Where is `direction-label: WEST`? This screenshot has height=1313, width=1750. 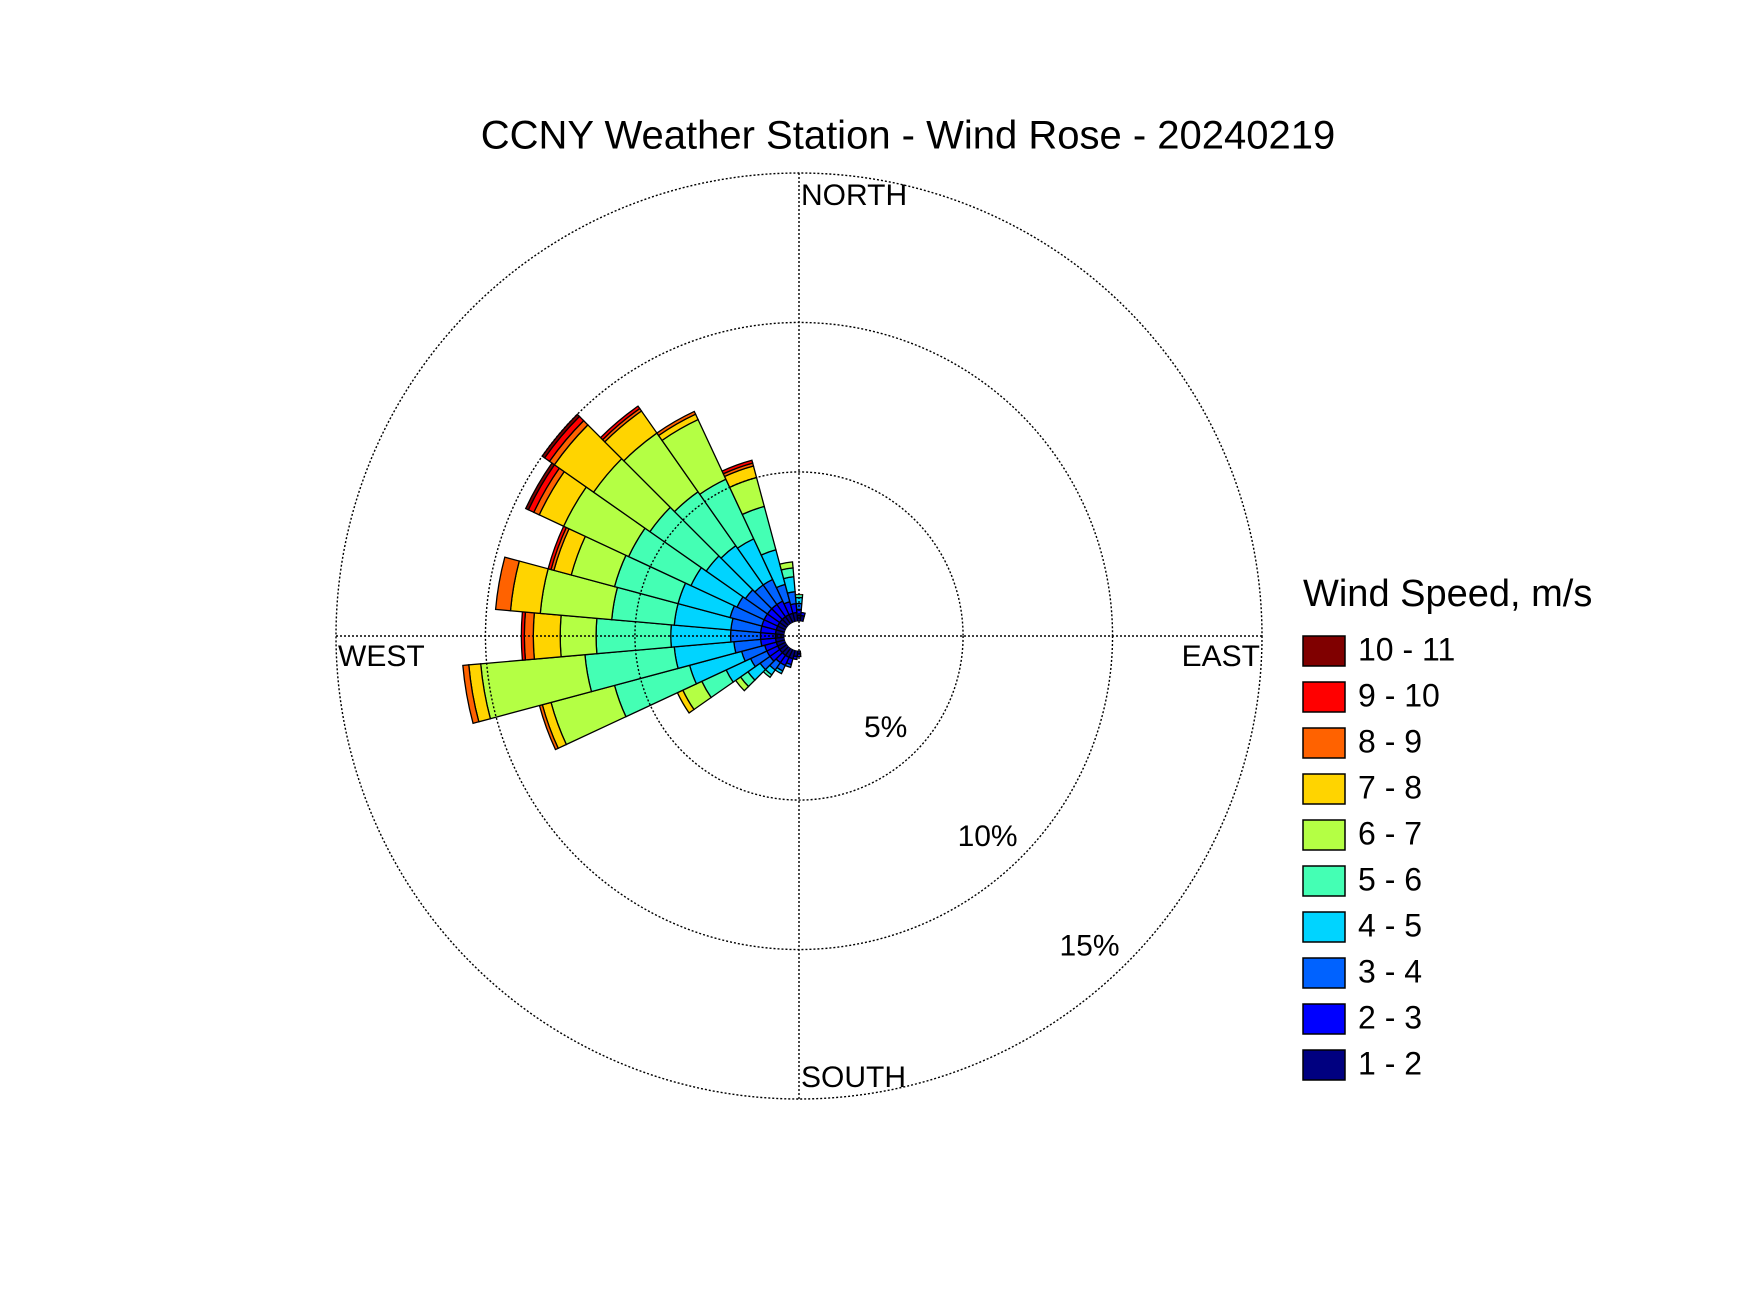 direction-label: WEST is located at coordinates (381, 656).